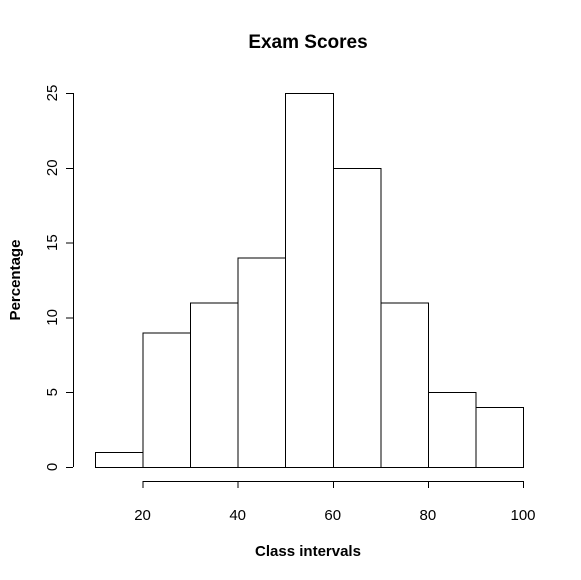 The width and height of the screenshot is (581, 580). Describe the element at coordinates (59, 278) in the screenshot. I see `y-axis: 0 5 10 15 20 25` at that location.